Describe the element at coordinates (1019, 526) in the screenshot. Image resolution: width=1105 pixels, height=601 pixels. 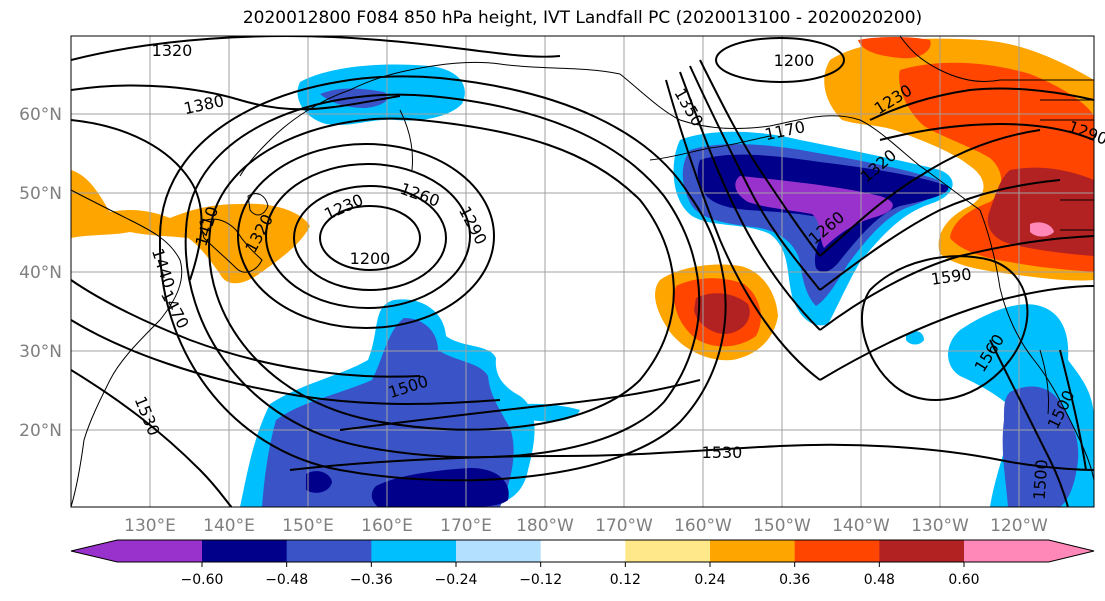
I see `lon-tick-label: 120°W` at that location.